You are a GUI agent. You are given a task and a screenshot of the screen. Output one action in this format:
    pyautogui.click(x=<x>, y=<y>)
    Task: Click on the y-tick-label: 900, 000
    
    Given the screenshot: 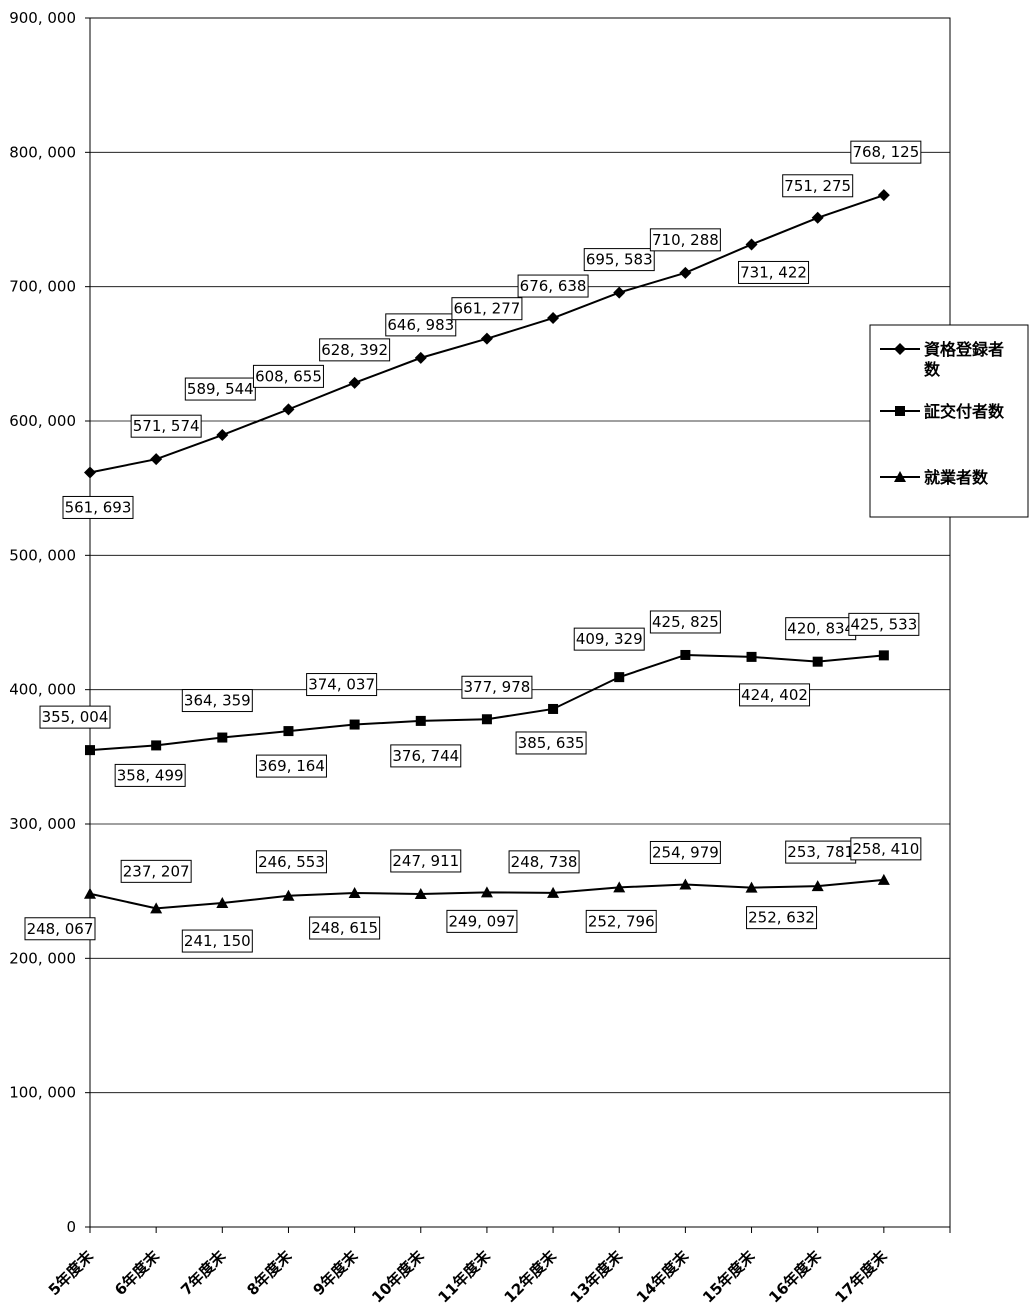 What is the action you would take?
    pyautogui.click(x=42, y=18)
    